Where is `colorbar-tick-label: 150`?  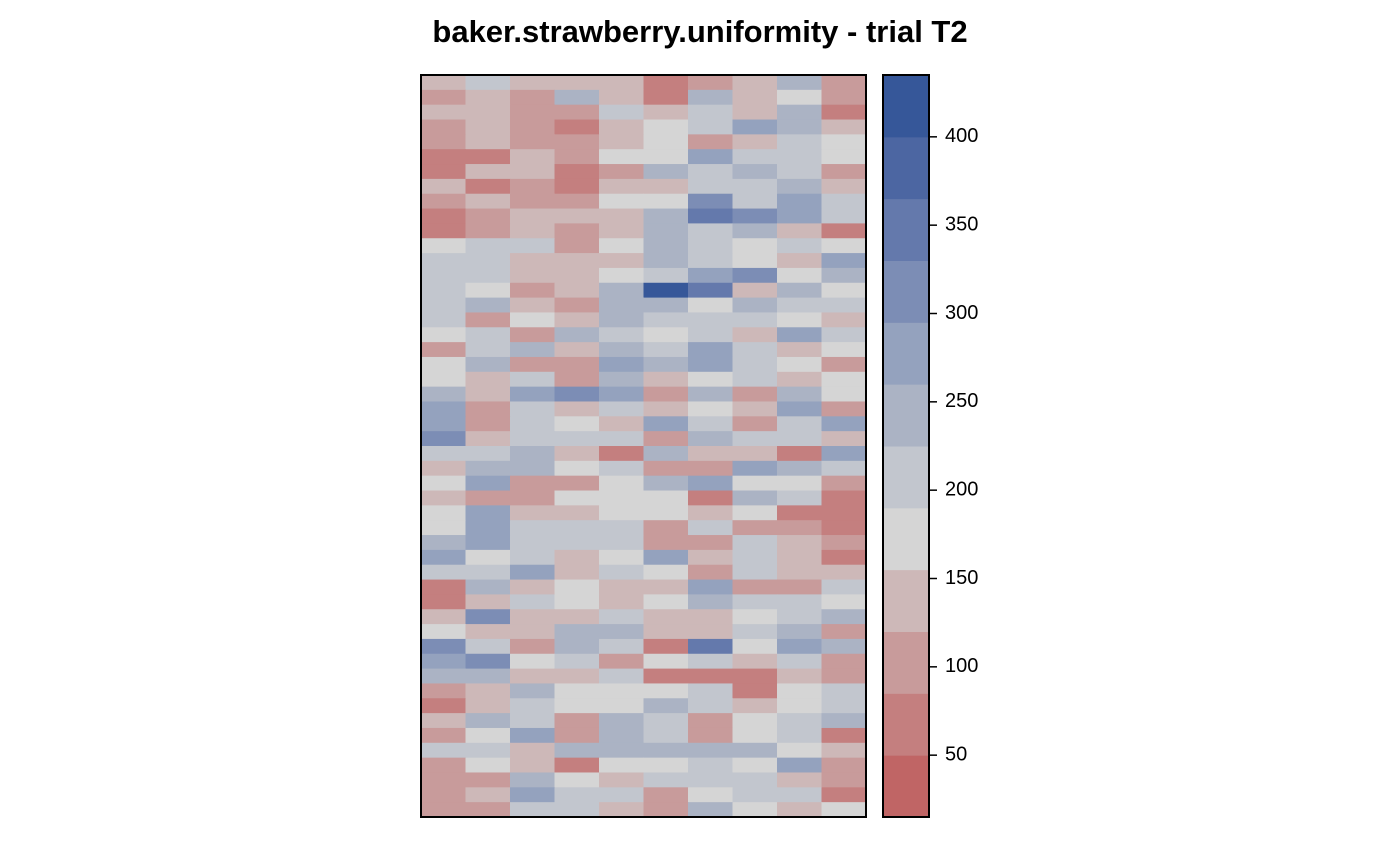 colorbar-tick-label: 150 is located at coordinates (961, 578).